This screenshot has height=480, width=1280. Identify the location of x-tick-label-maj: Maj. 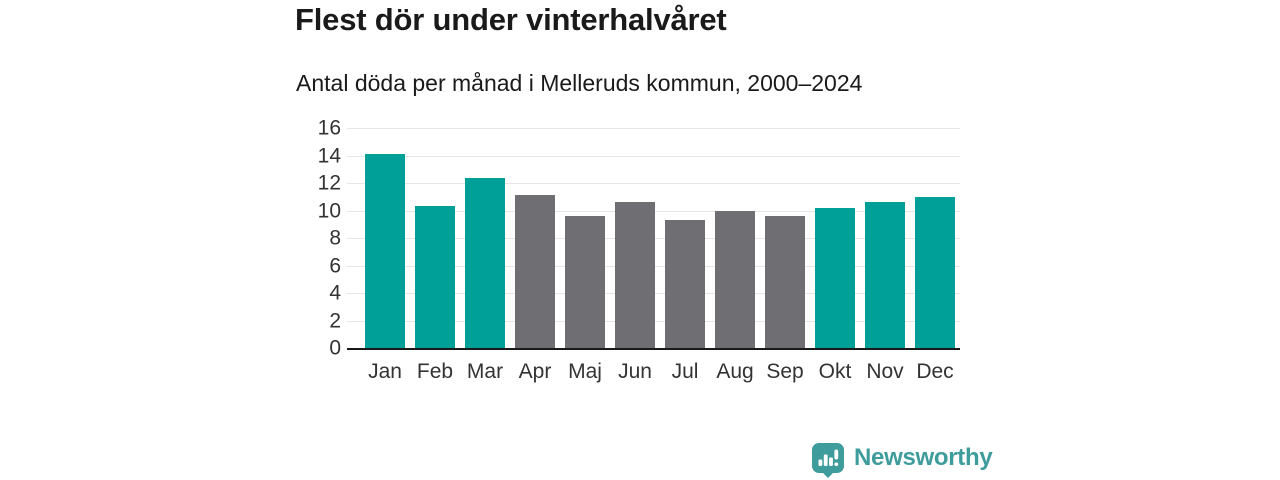
(585, 371).